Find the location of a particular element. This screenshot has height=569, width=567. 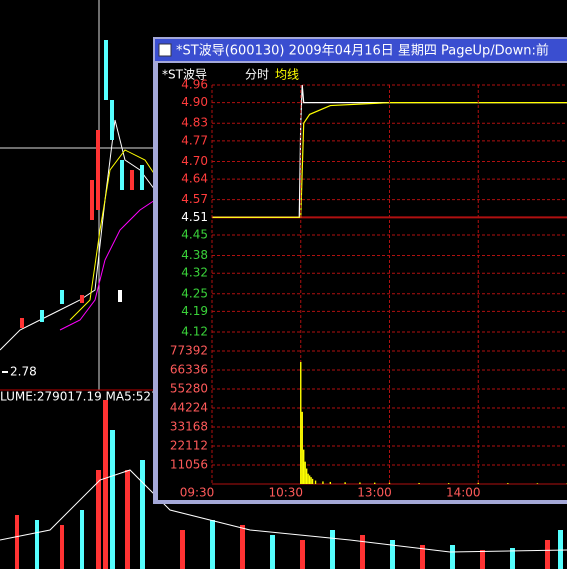

price-label: 2.78 is located at coordinates (23, 372).